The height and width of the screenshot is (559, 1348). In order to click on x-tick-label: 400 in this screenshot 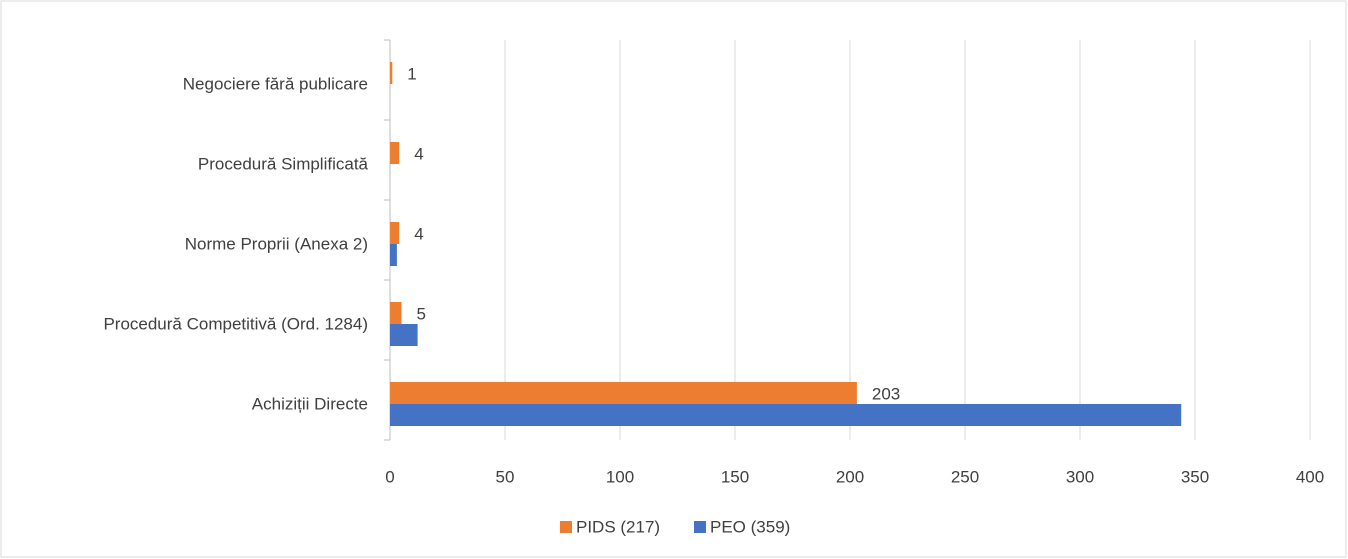, I will do `click(1310, 476)`.